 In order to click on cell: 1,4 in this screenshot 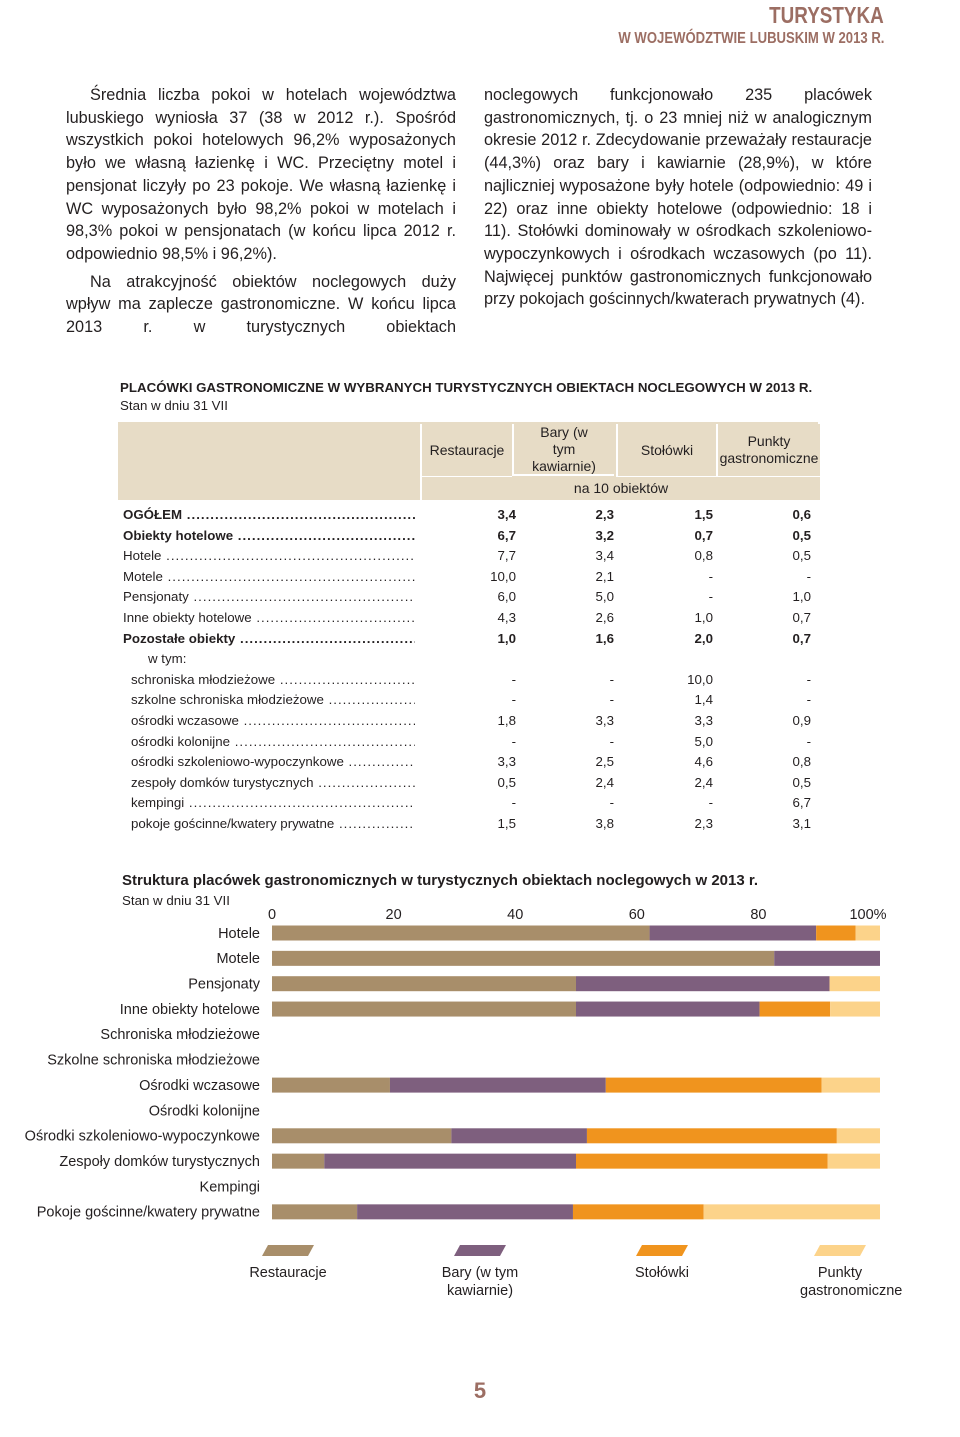, I will do `click(704, 700)`.